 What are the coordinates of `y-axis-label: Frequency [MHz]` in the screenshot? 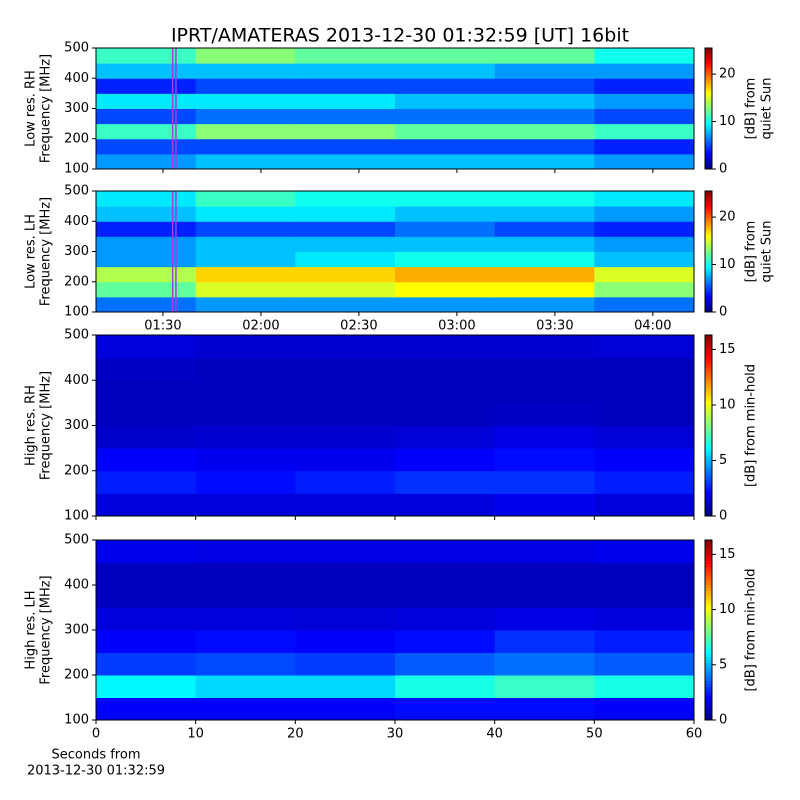 It's located at (46, 108).